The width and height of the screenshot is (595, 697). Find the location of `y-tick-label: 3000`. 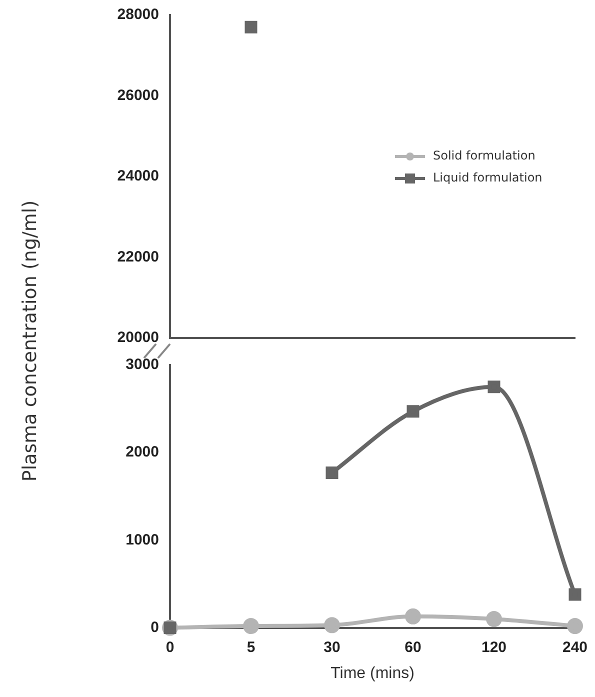

y-tick-label: 3000 is located at coordinates (142, 365).